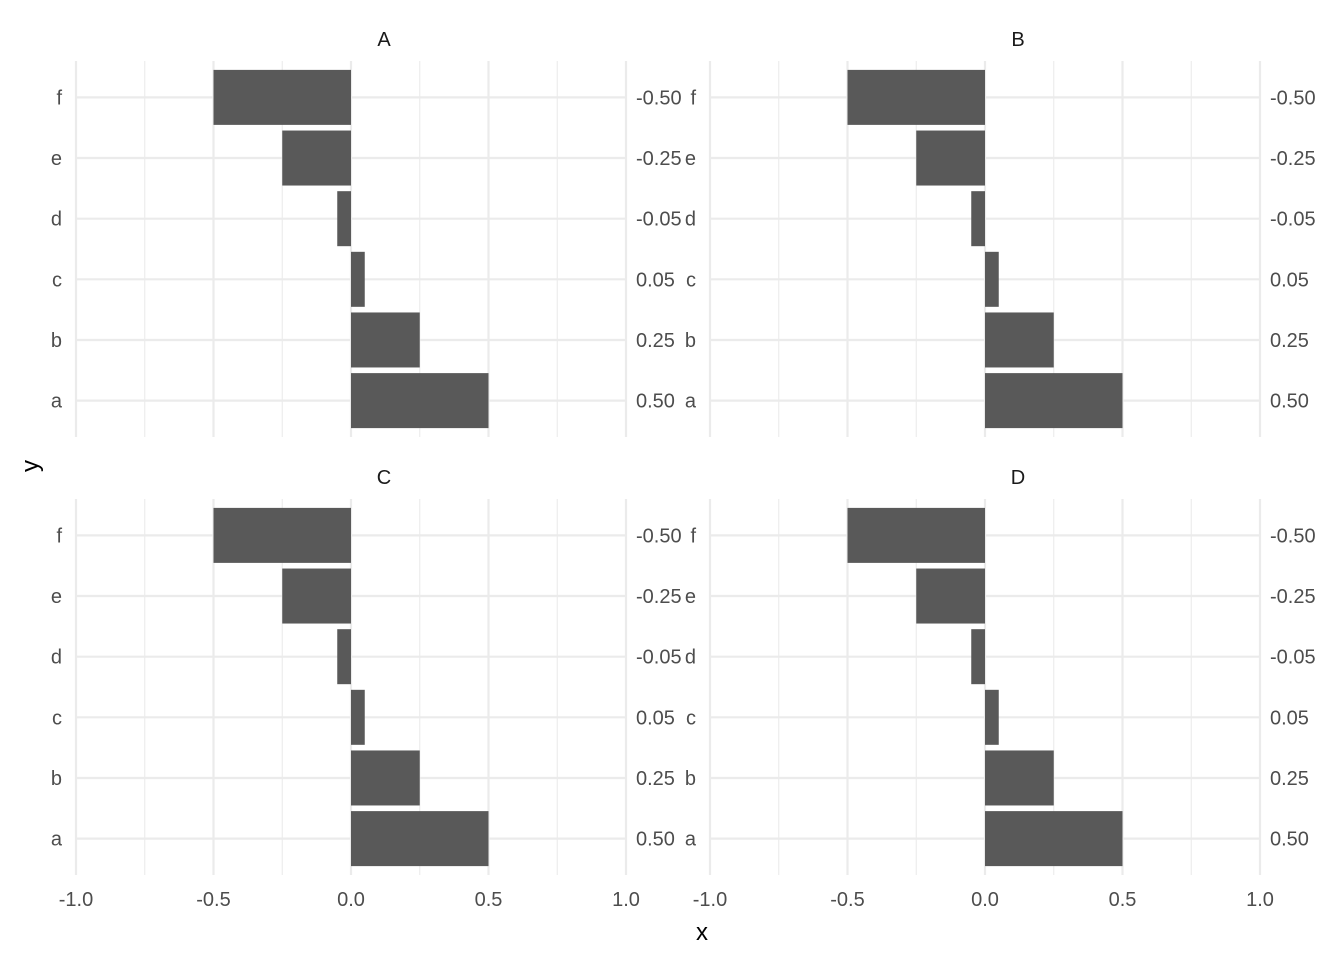 Image resolution: width=1344 pixels, height=960 pixels. Describe the element at coordinates (30, 466) in the screenshot. I see `y-axis-title: y` at that location.